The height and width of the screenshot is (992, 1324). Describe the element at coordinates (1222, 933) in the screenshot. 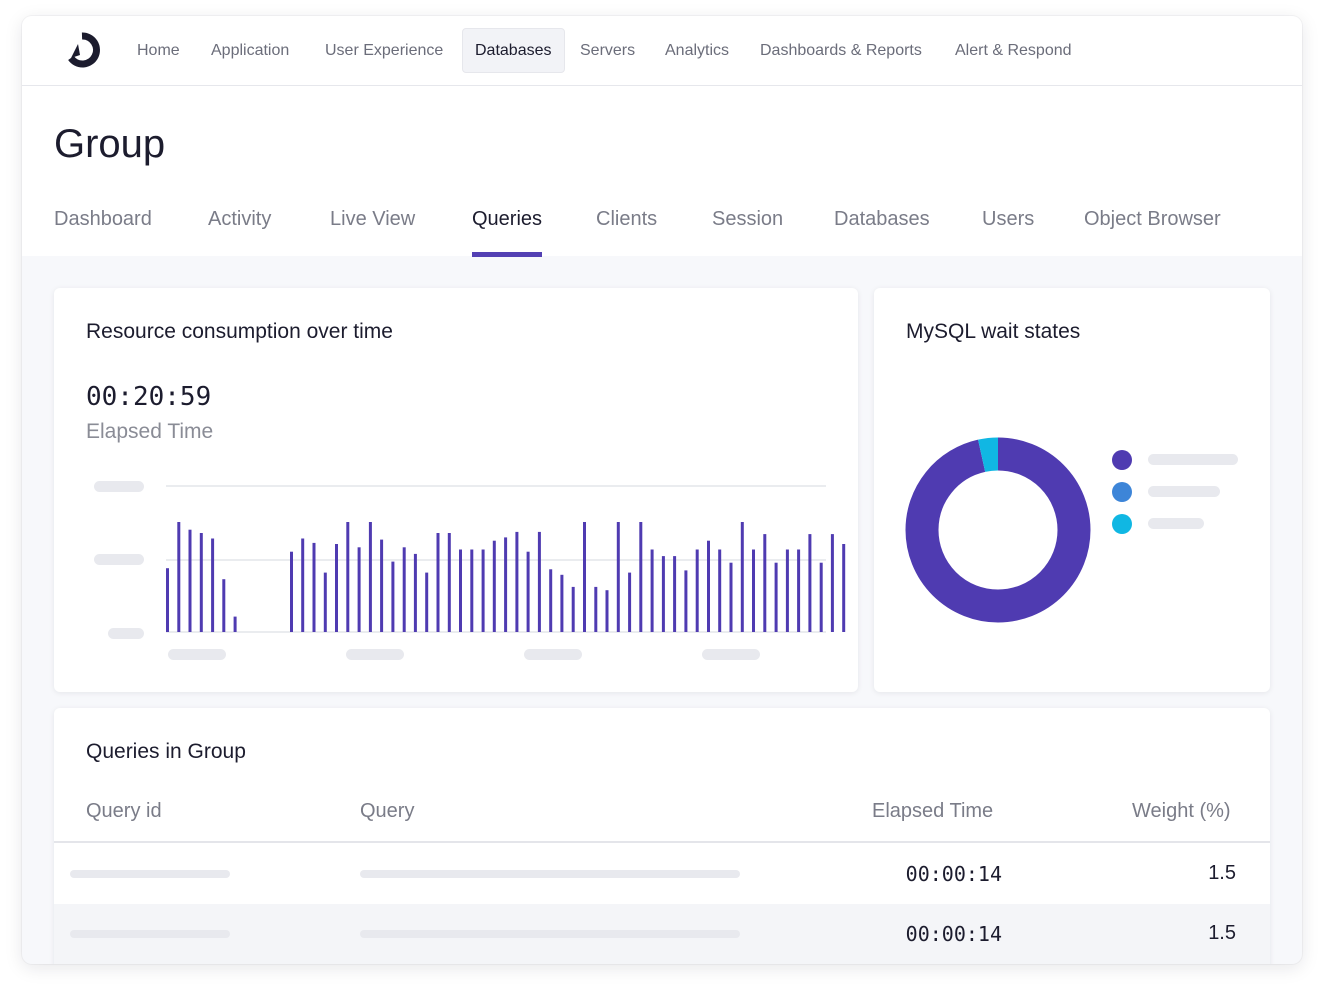

I see `weight-cell: 1.5` at that location.